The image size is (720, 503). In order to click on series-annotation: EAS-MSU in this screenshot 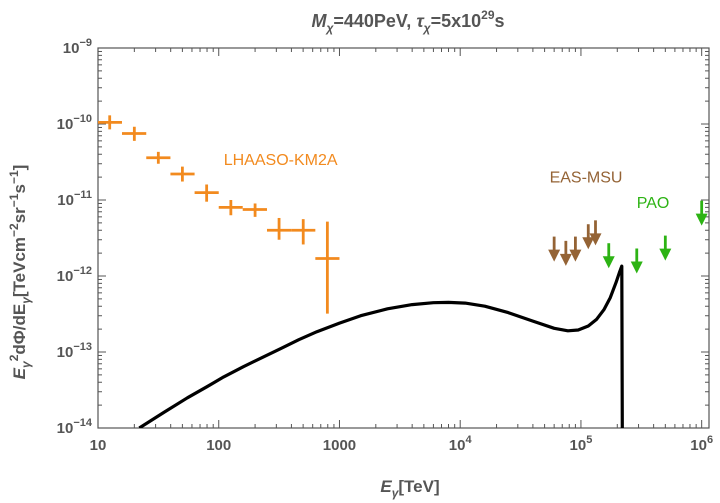, I will do `click(586, 177)`.